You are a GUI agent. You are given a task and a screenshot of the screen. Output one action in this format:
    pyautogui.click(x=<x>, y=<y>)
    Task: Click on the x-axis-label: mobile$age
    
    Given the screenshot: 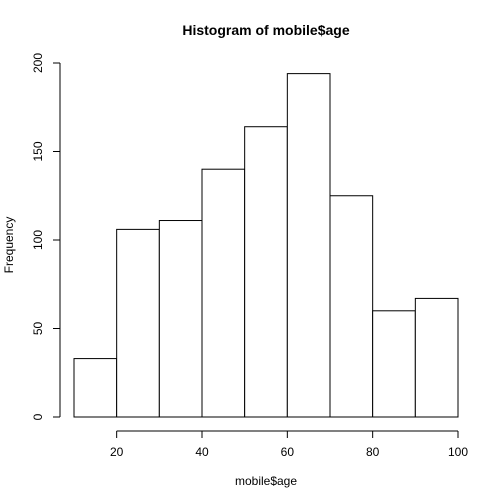 What is the action you would take?
    pyautogui.click(x=266, y=481)
    